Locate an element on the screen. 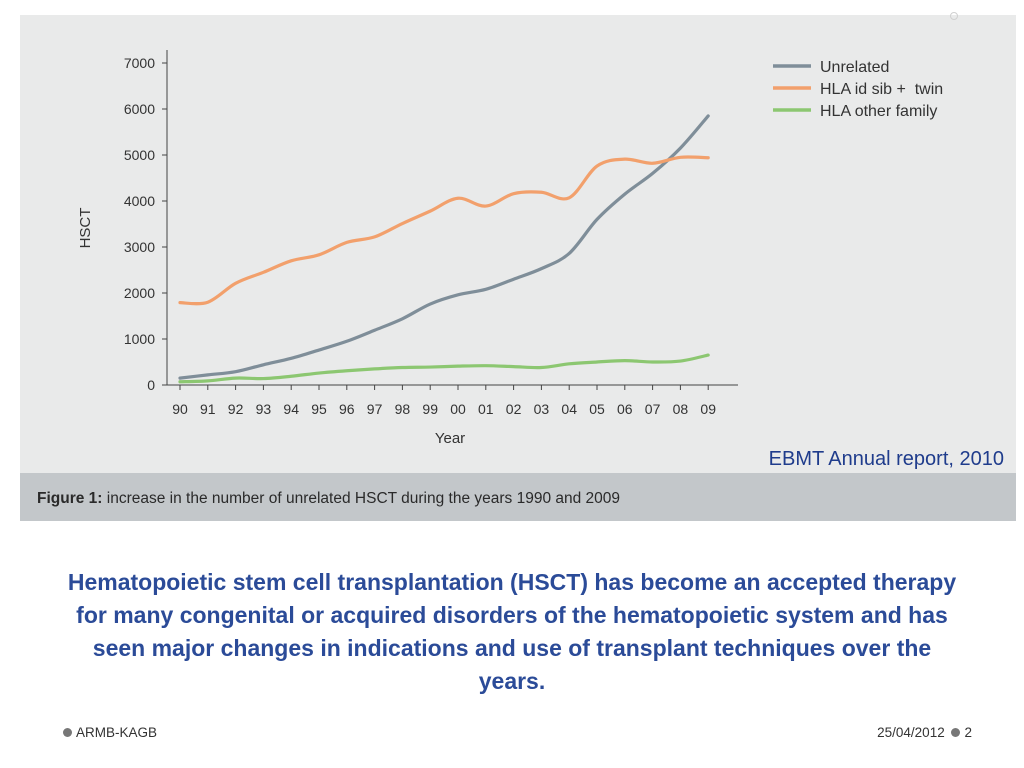  y-tick-label: 7000 is located at coordinates (139, 63).